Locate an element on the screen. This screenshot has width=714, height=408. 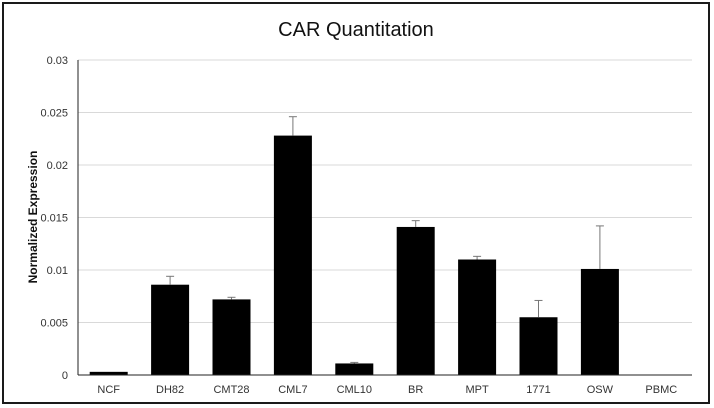
y-tick-label: 0.015 is located at coordinates (54, 219).